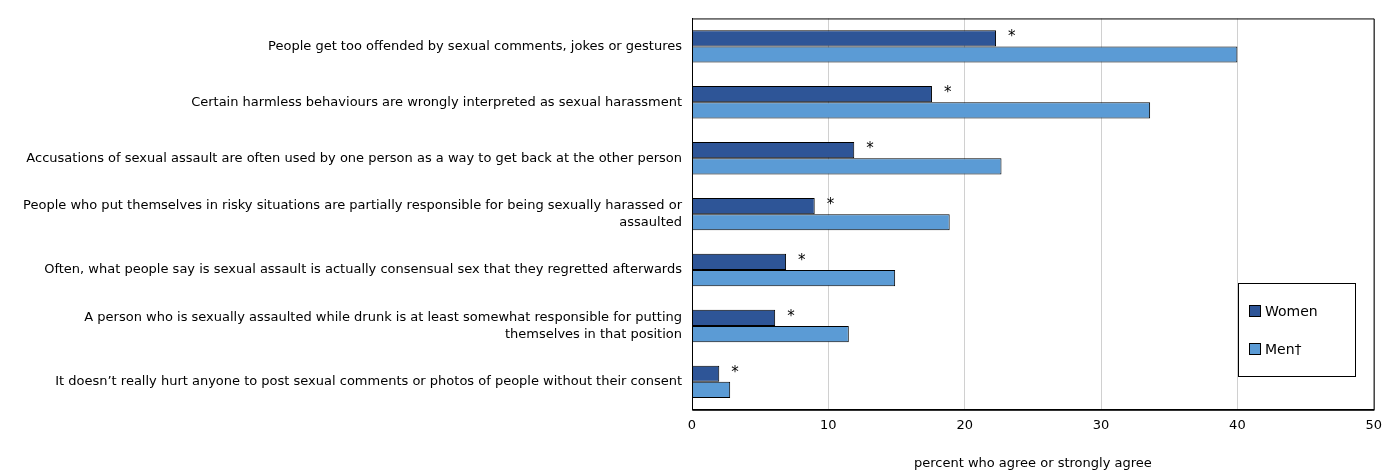 This screenshot has height=475, width=1390. I want to click on x-tick-label: 0, so click(692, 424).